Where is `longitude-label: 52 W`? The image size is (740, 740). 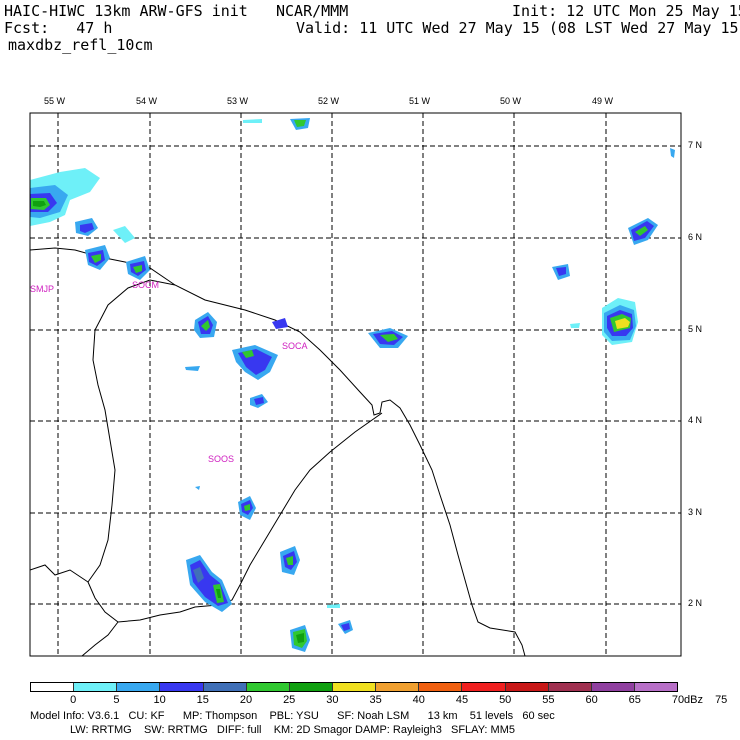
longitude-label: 52 W is located at coordinates (329, 101).